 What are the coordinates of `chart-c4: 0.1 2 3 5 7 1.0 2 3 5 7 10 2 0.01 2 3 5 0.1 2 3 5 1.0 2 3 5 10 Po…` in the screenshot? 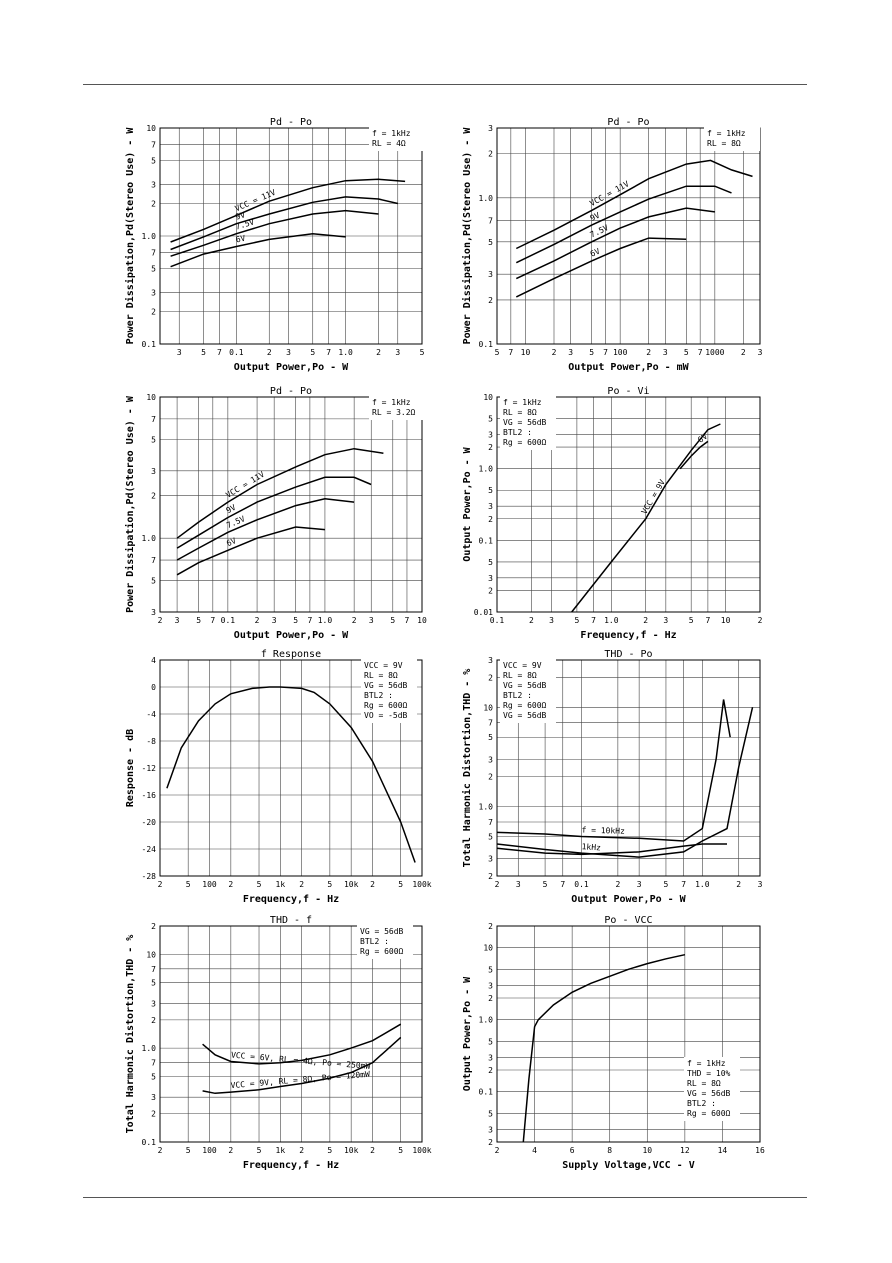 It's located at (612, 513).